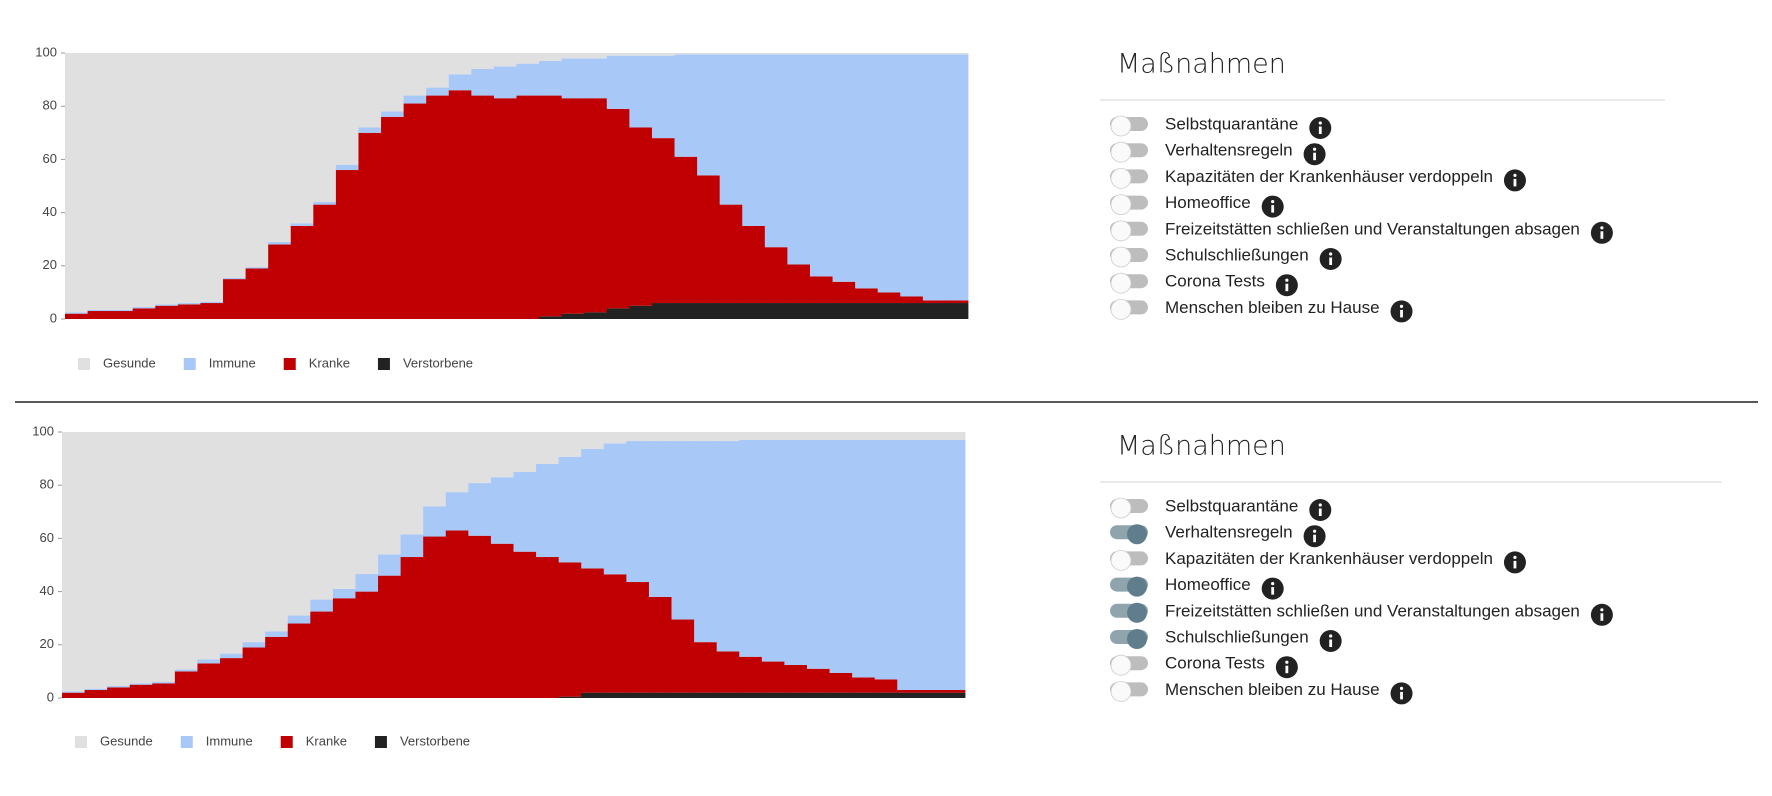 Image resolution: width=1772 pixels, height=796 pixels. I want to click on panel-title: Maßnahmen, so click(1201, 446).